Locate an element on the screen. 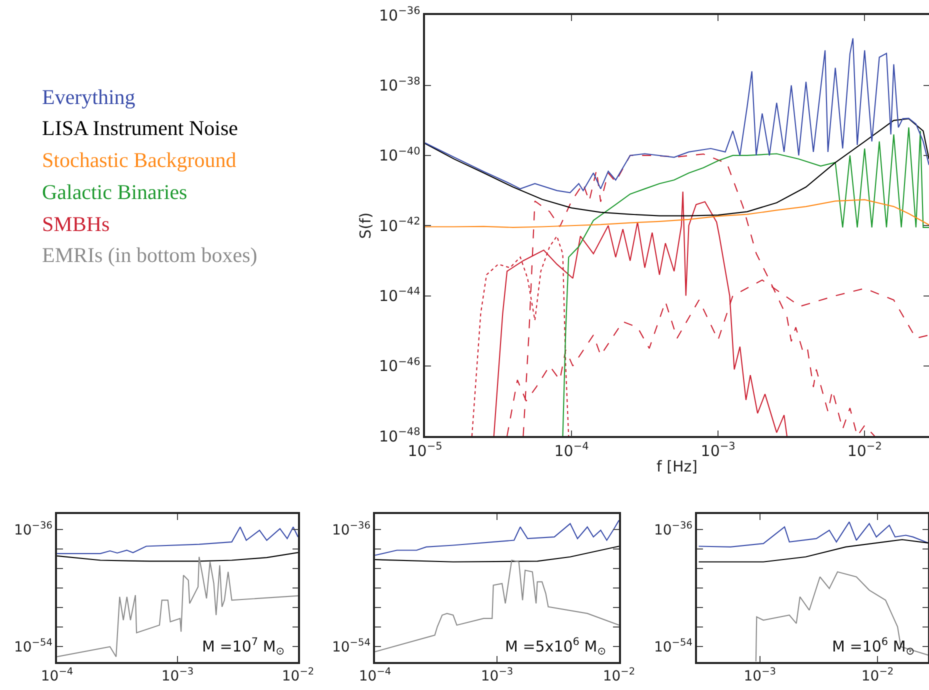 Image resolution: width=929 pixels, height=690 pixels. annotation: M =10$^{6}$ M$_{⊙}$ is located at coordinates (873, 647).